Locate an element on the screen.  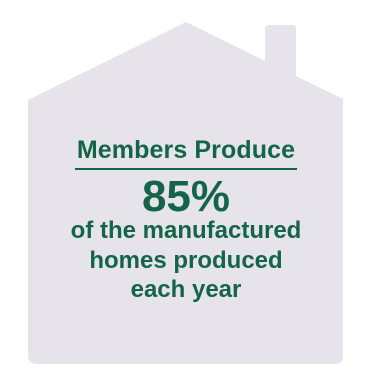
description-line: homes produced is located at coordinates (186, 260).